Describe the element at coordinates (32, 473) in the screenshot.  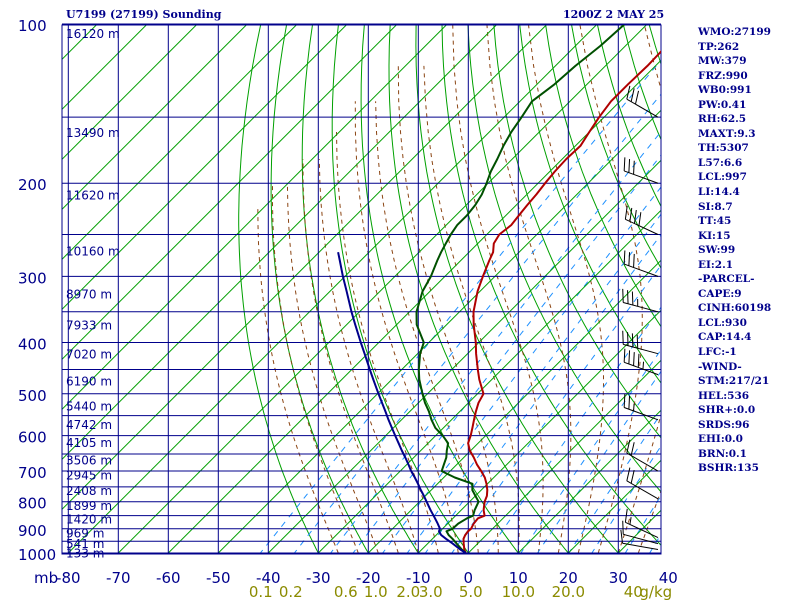
I see `pressure-tick-label: 700` at that location.